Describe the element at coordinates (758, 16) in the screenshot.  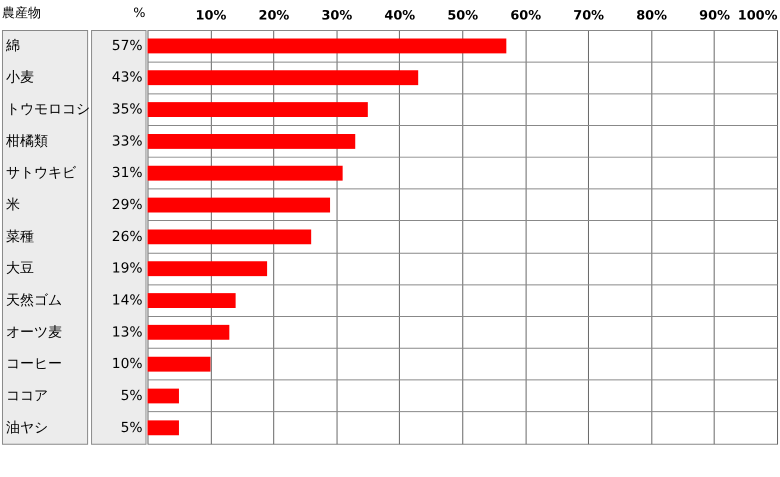
I see `x-tick-label: 100%` at that location.